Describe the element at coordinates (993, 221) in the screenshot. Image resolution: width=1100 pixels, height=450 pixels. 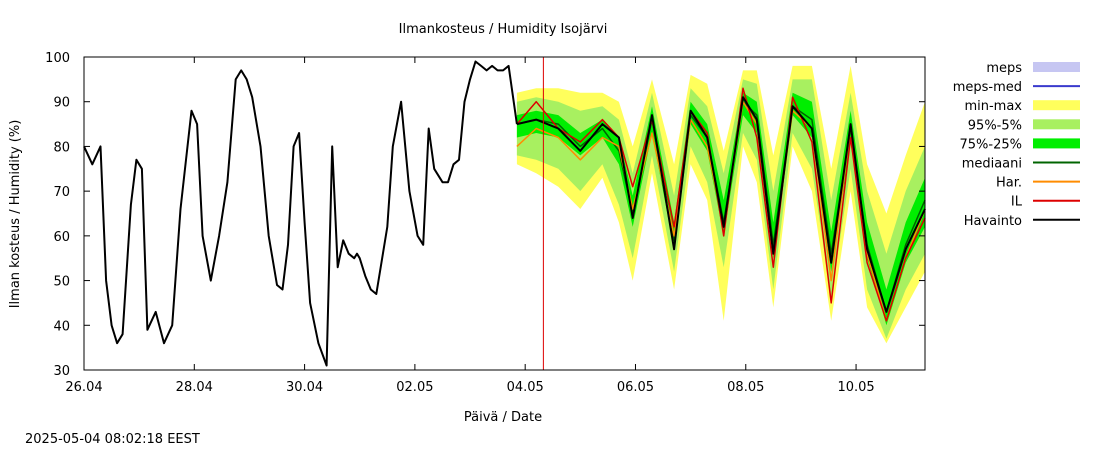
I see `legend-label: Havainto` at that location.